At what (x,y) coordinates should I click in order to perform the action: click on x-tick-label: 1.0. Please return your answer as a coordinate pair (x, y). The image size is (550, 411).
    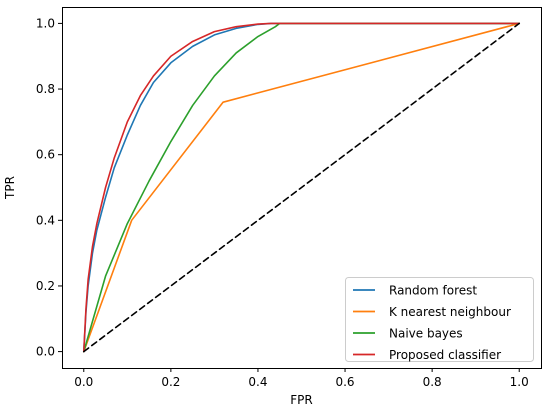
    Looking at the image, I should click on (519, 382).